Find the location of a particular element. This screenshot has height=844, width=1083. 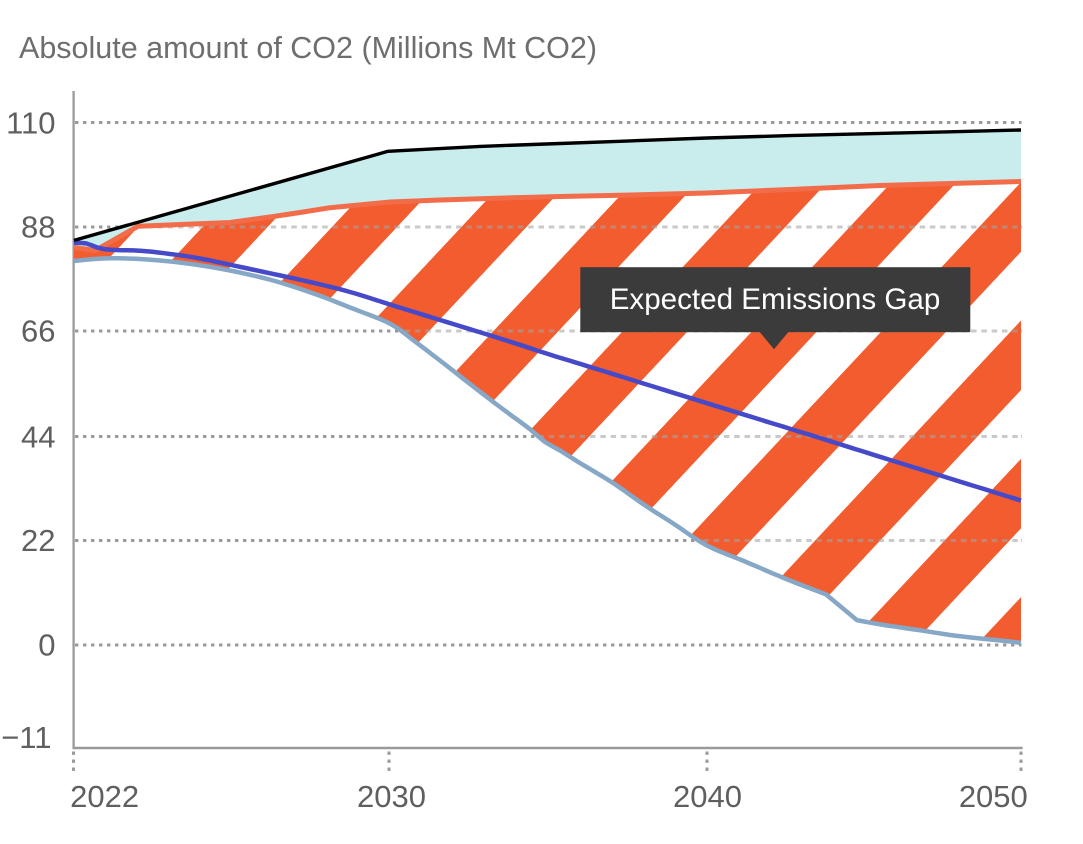

svg-text: 66 is located at coordinates (38, 331).